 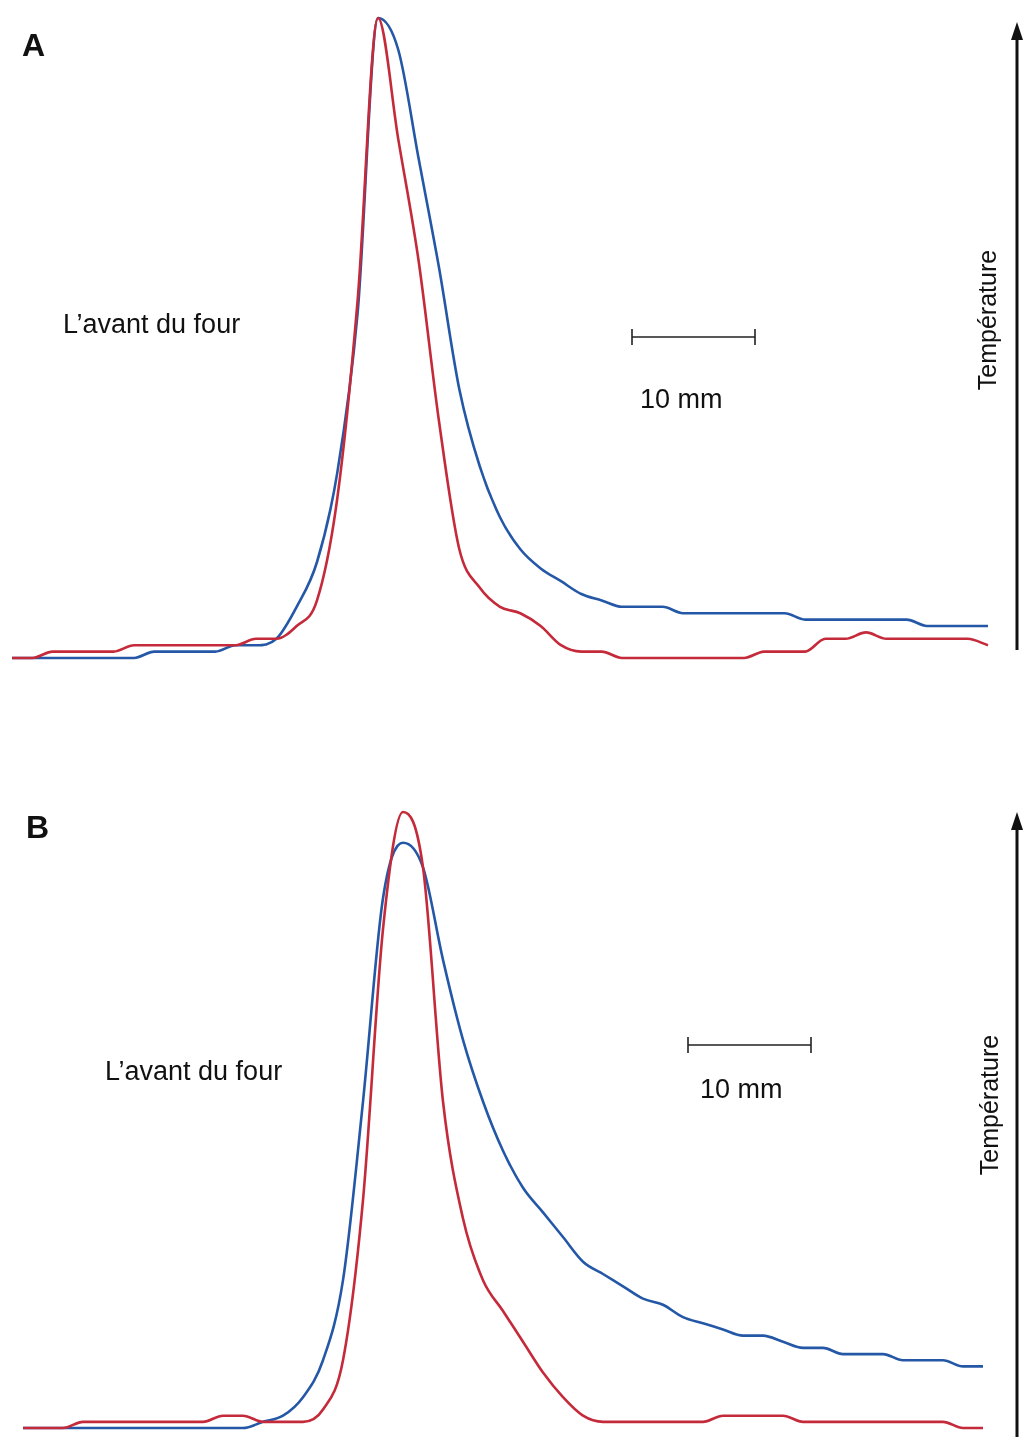 I want to click on chart-title: B, so click(x=38, y=827).